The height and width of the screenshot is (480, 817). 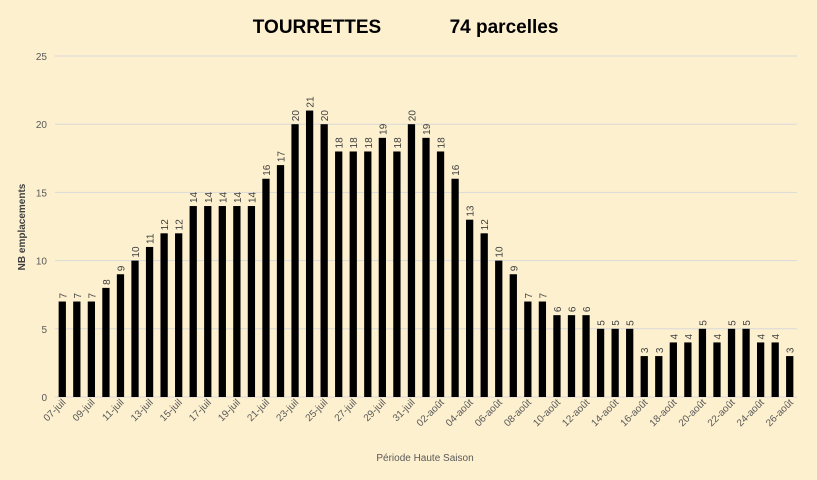 What do you see at coordinates (751, 413) in the screenshot?
I see `x-tick-label: 24-août` at bounding box center [751, 413].